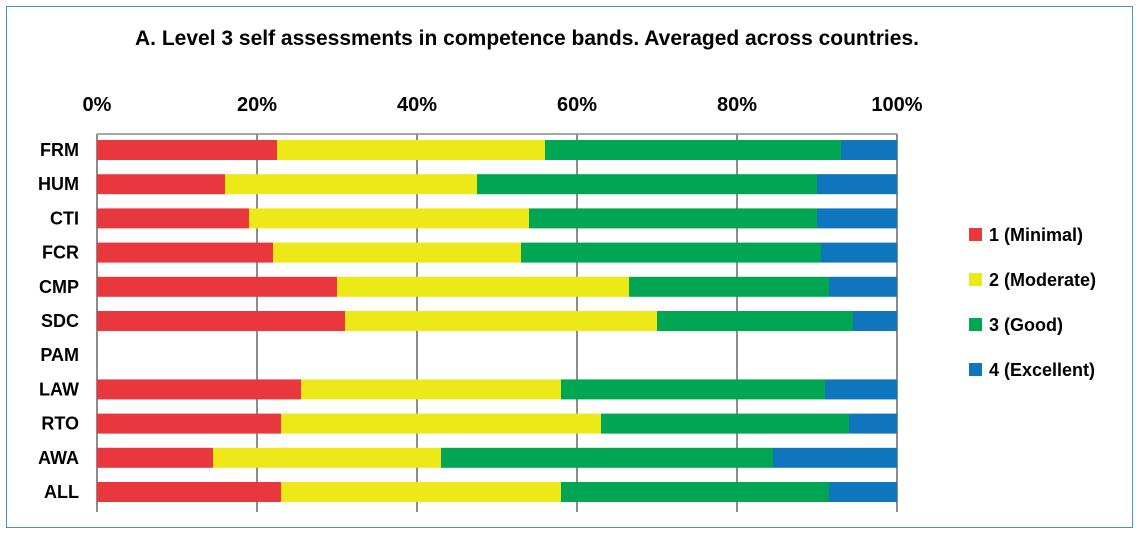 The width and height of the screenshot is (1140, 534). I want to click on category-label: HUM, so click(58, 184).